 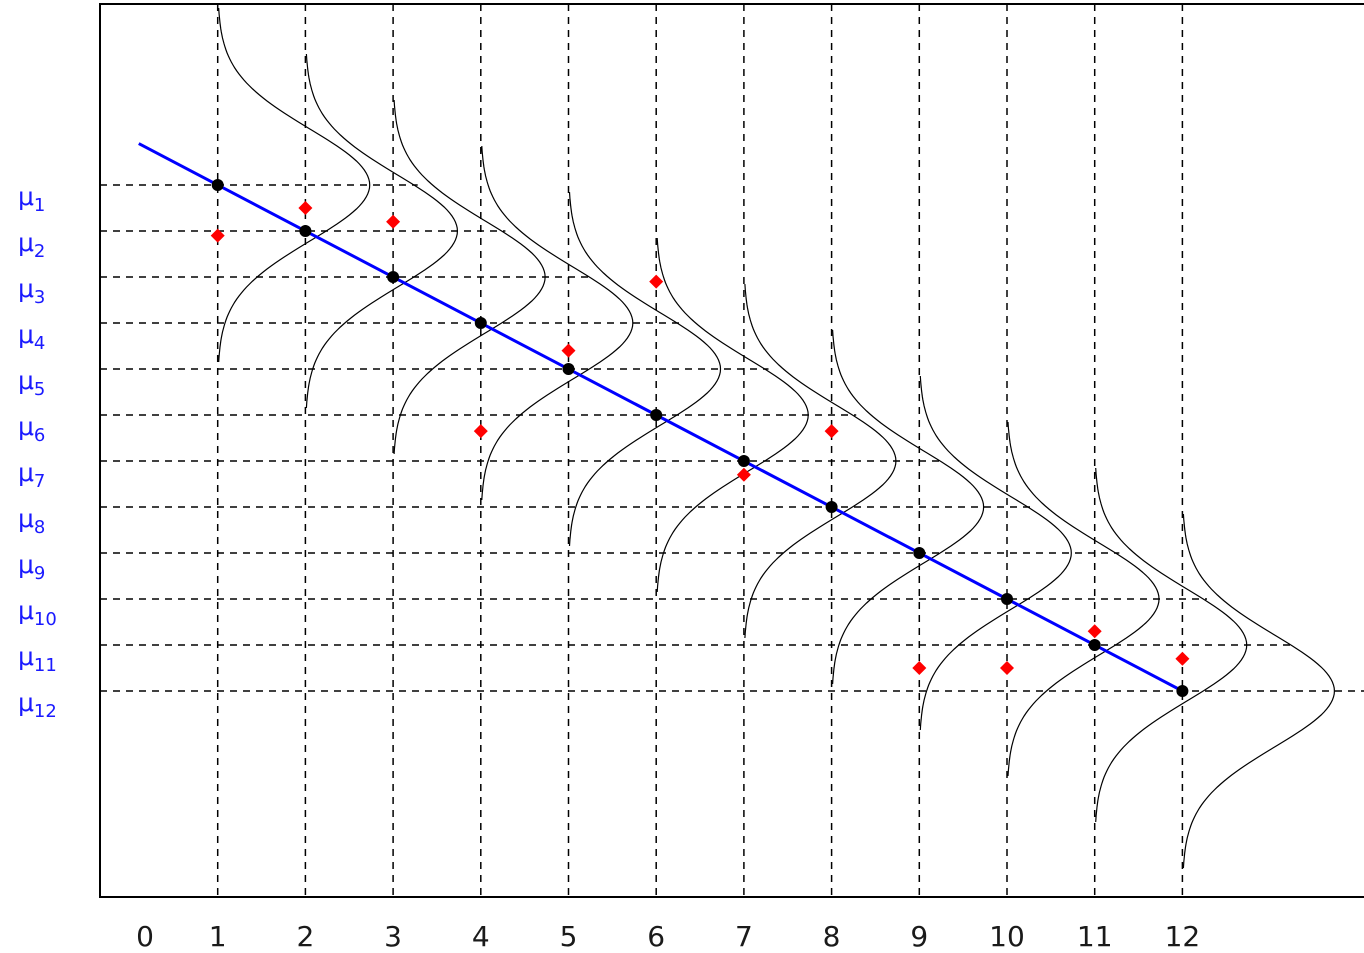 What do you see at coordinates (145, 936) in the screenshot?
I see `x-tick-label-0: 0` at bounding box center [145, 936].